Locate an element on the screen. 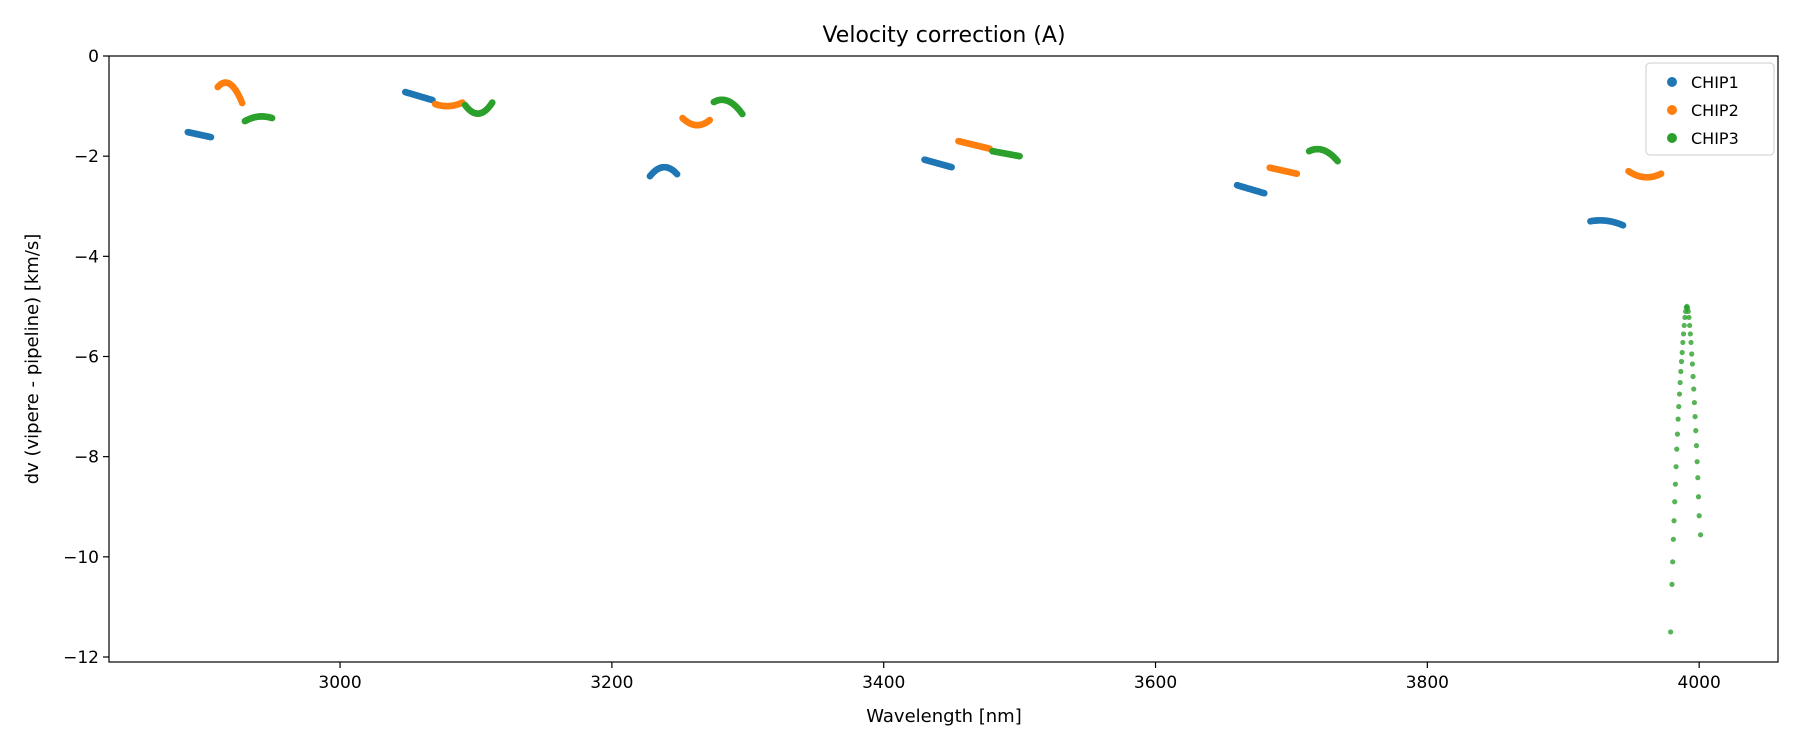  y-tick-label: −10 is located at coordinates (81, 558).